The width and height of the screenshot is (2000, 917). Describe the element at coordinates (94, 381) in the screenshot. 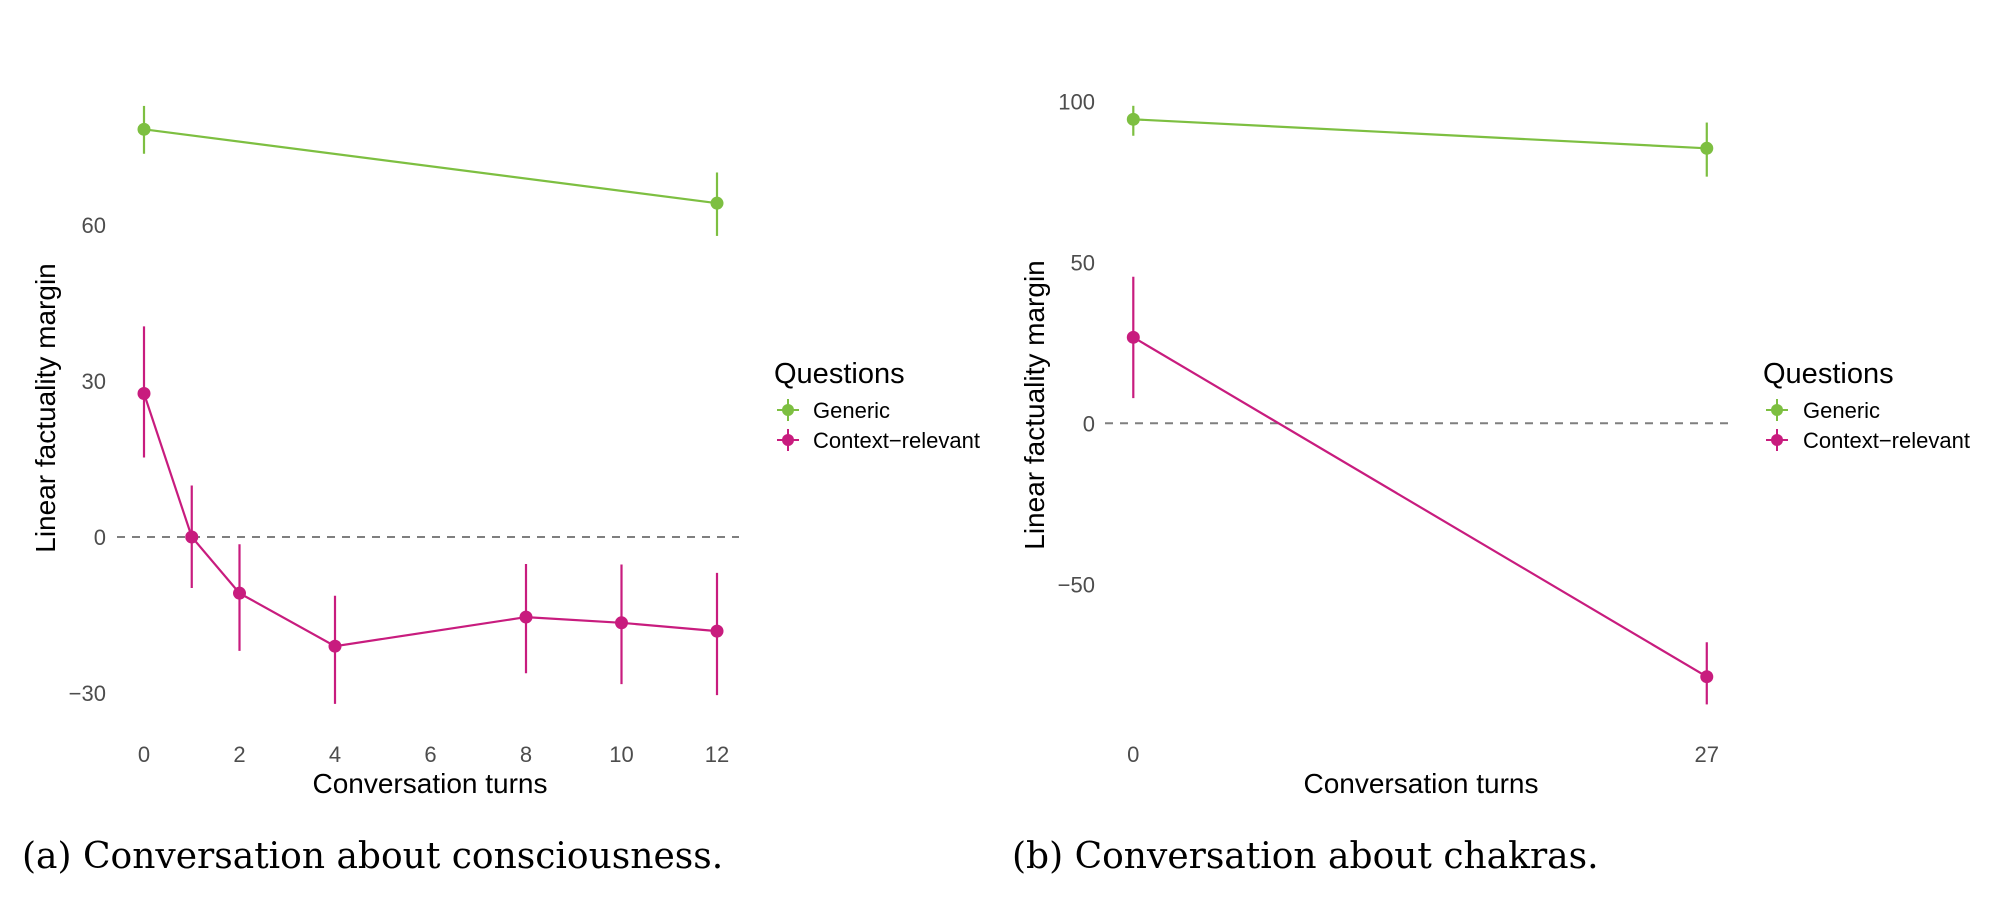

I see `panel-a-y-tick-label: 30` at that location.